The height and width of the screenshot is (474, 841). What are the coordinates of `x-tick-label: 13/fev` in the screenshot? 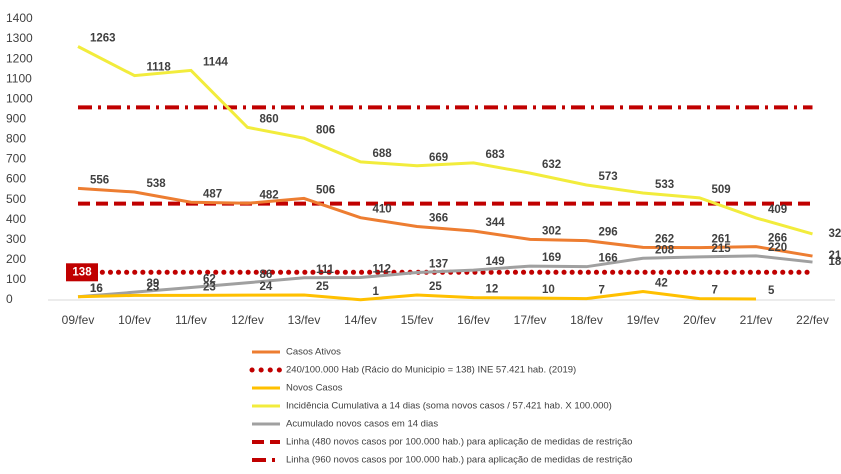 It's located at (304, 320).